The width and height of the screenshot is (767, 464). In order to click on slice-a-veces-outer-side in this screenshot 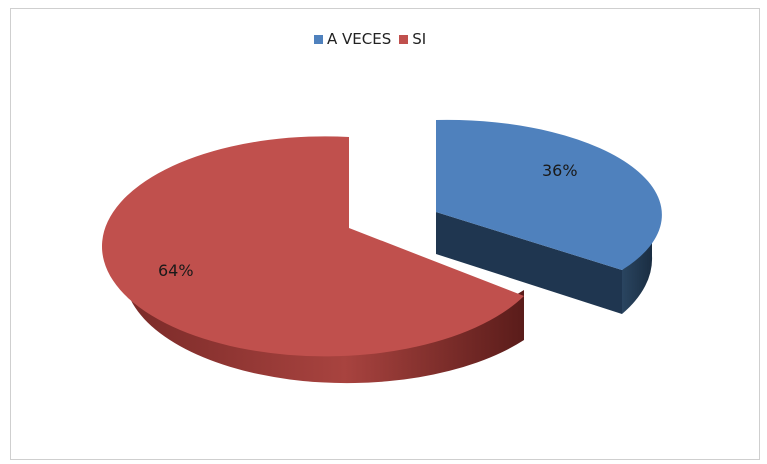, I will do `click(637, 263)`.